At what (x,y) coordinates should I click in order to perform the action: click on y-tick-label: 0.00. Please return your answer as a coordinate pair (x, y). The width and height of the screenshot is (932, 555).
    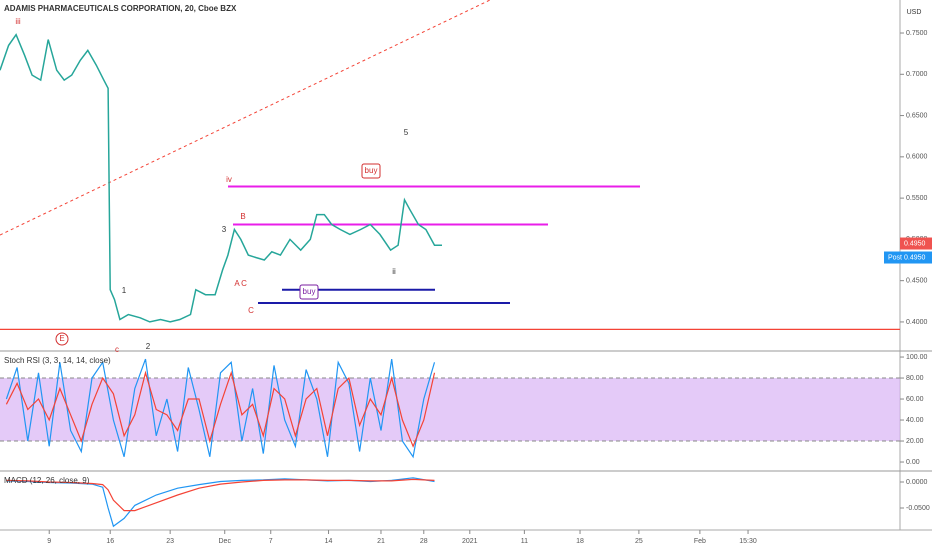
    Looking at the image, I should click on (913, 462).